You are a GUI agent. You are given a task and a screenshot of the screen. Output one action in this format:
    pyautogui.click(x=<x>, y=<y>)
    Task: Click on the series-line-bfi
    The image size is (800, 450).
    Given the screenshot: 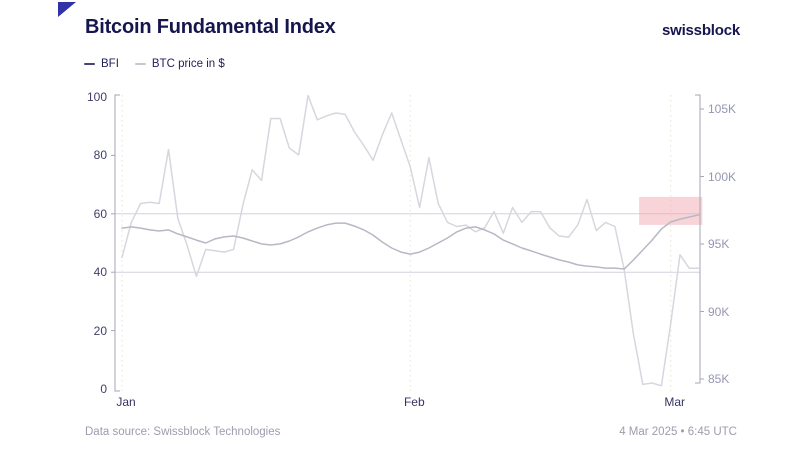 What is the action you would take?
    pyautogui.click(x=410, y=242)
    